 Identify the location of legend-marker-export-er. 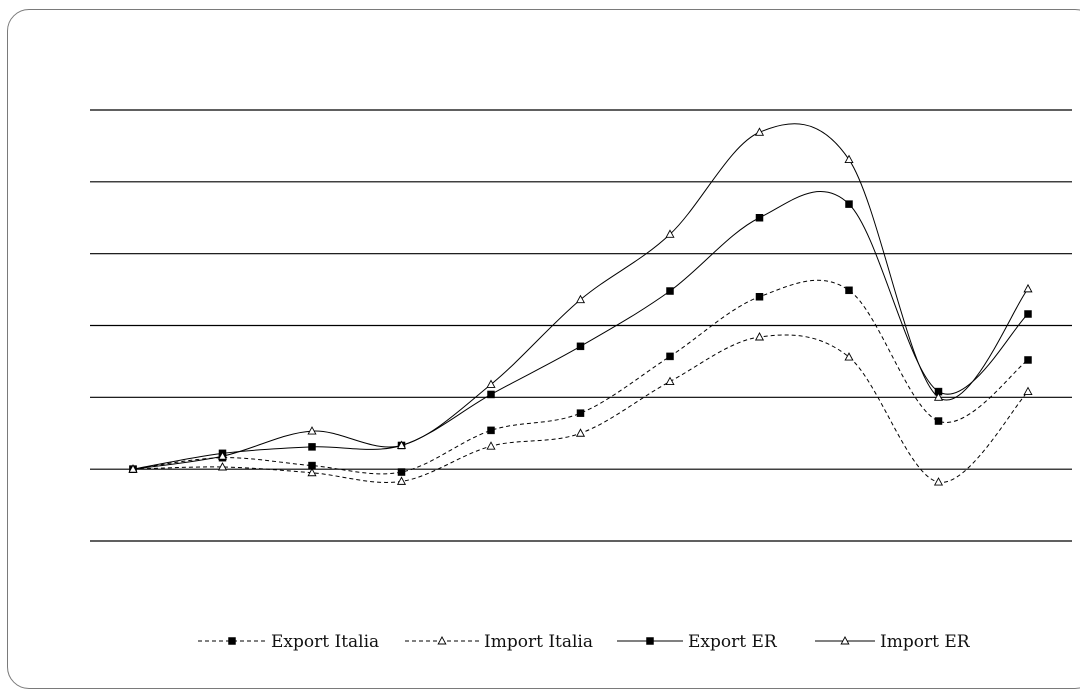
(650, 641).